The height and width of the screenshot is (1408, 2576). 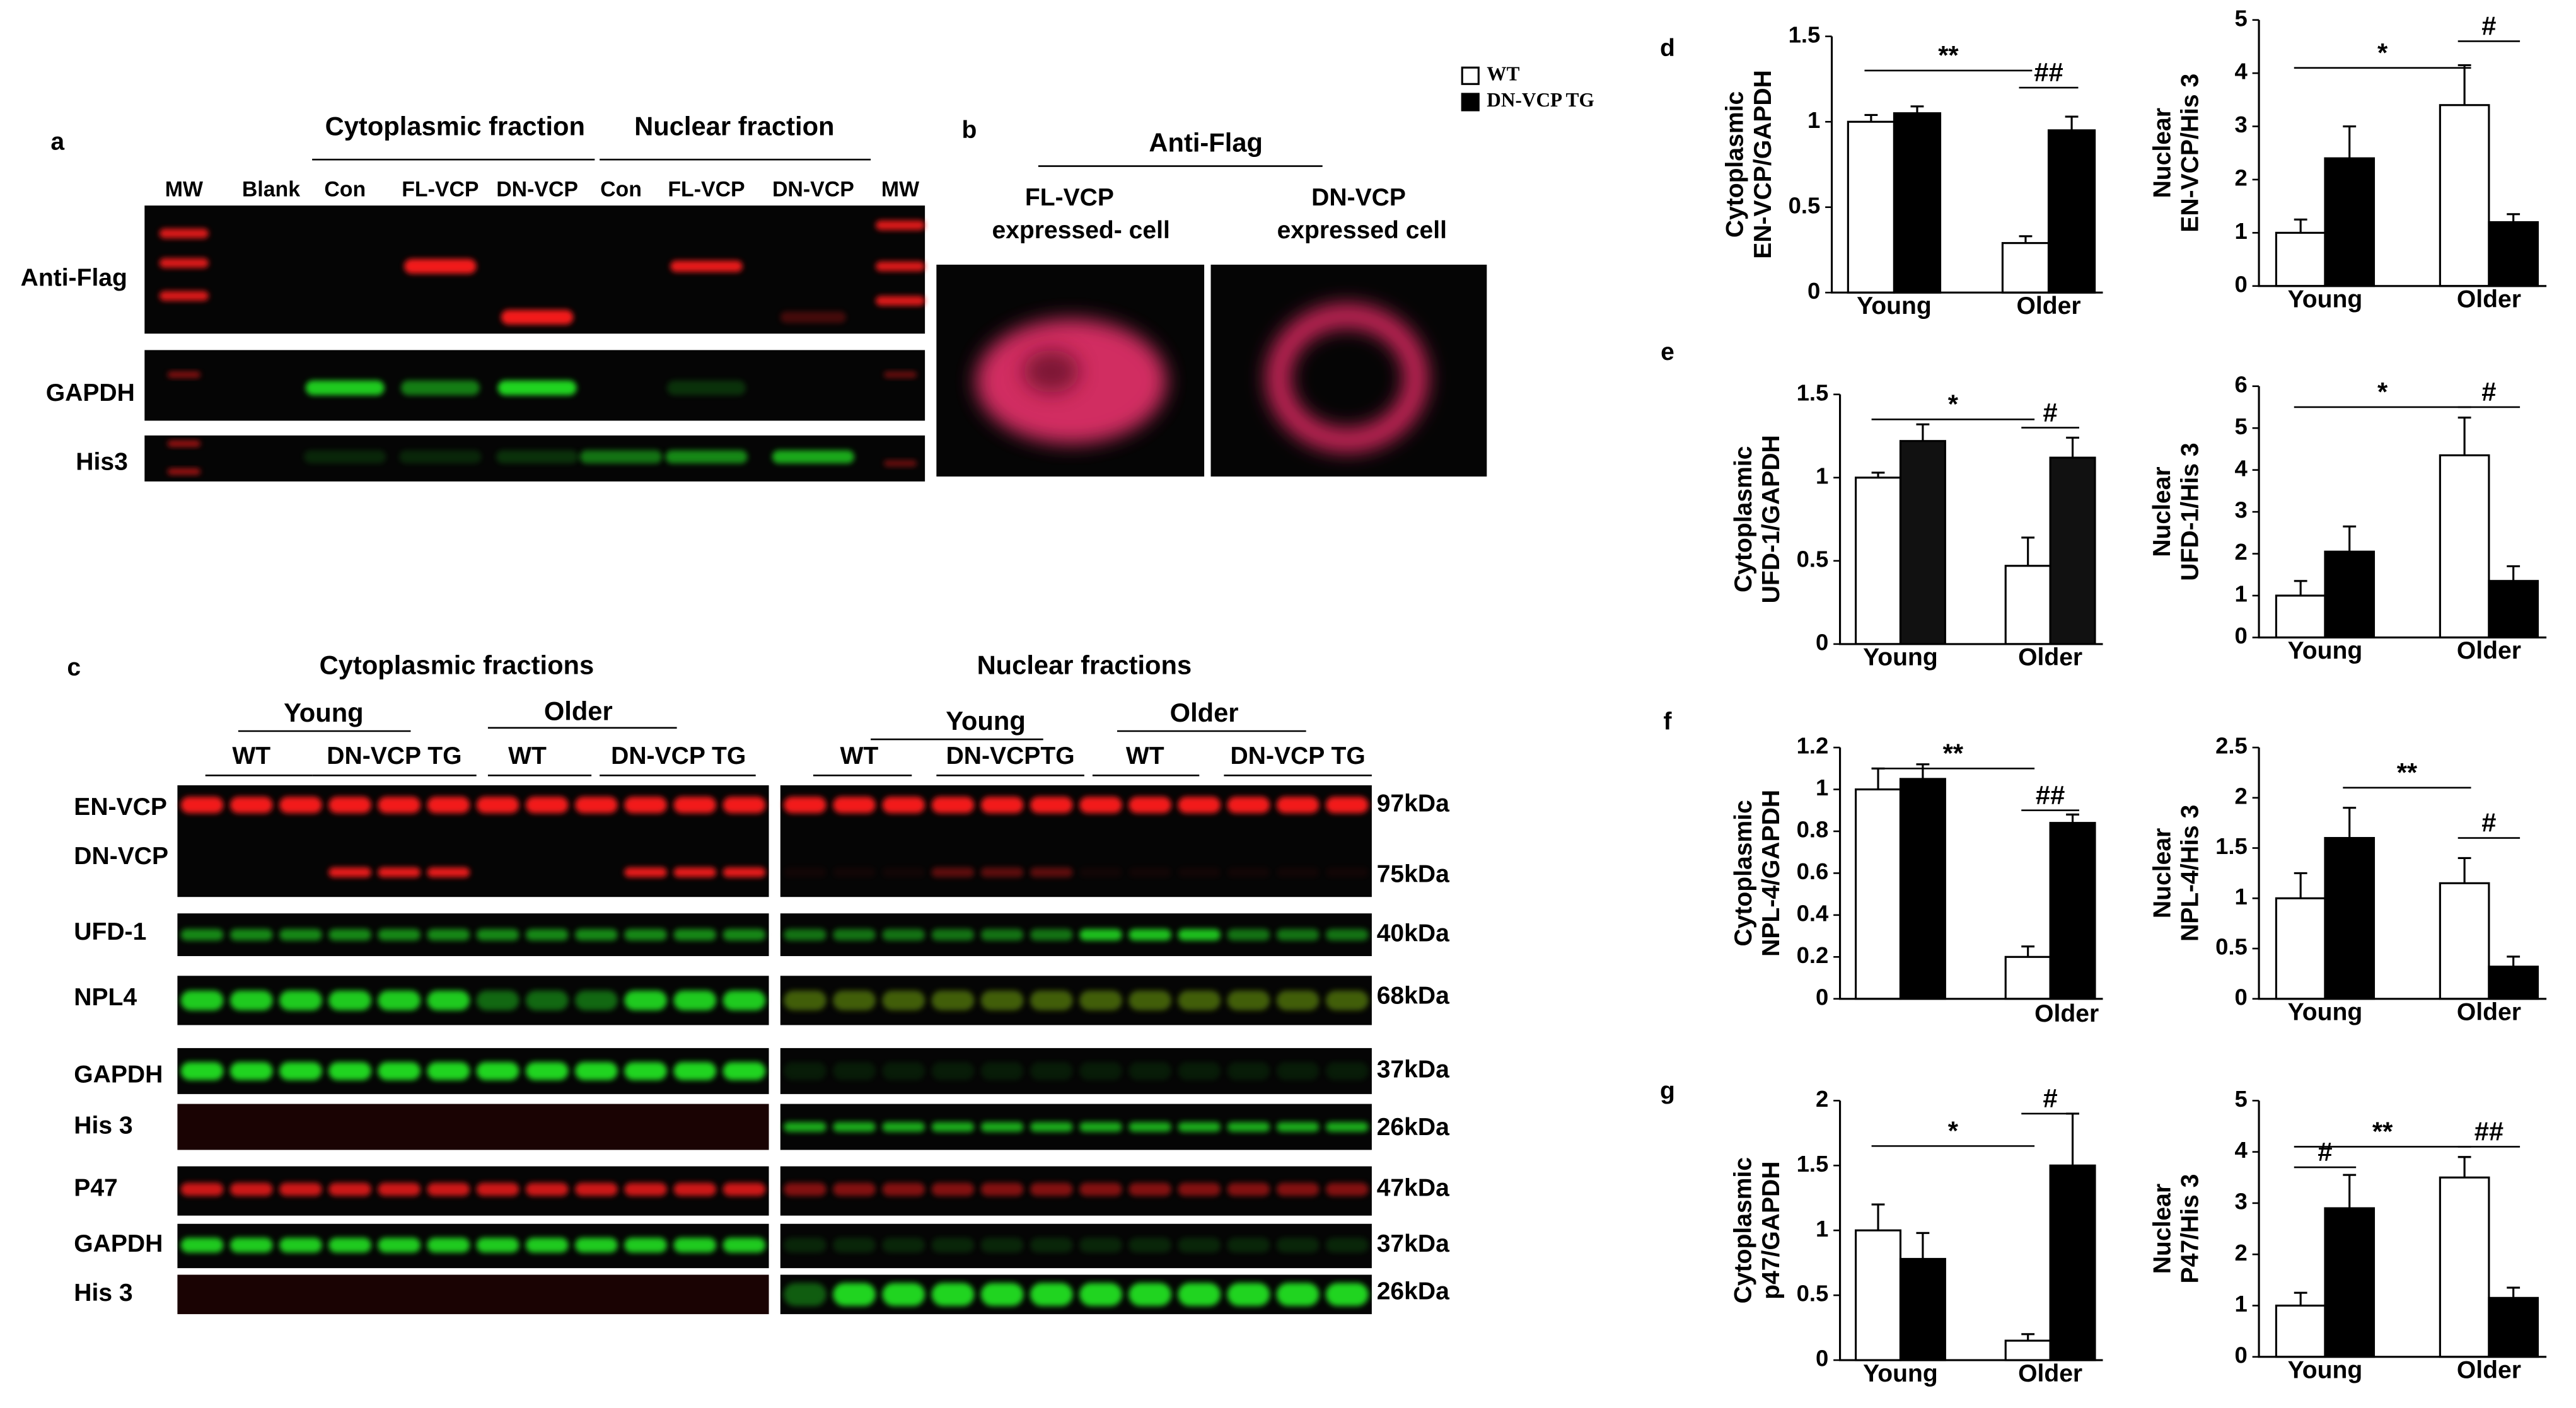 What do you see at coordinates (1413, 804) in the screenshot?
I see `size-label: 97kDa` at bounding box center [1413, 804].